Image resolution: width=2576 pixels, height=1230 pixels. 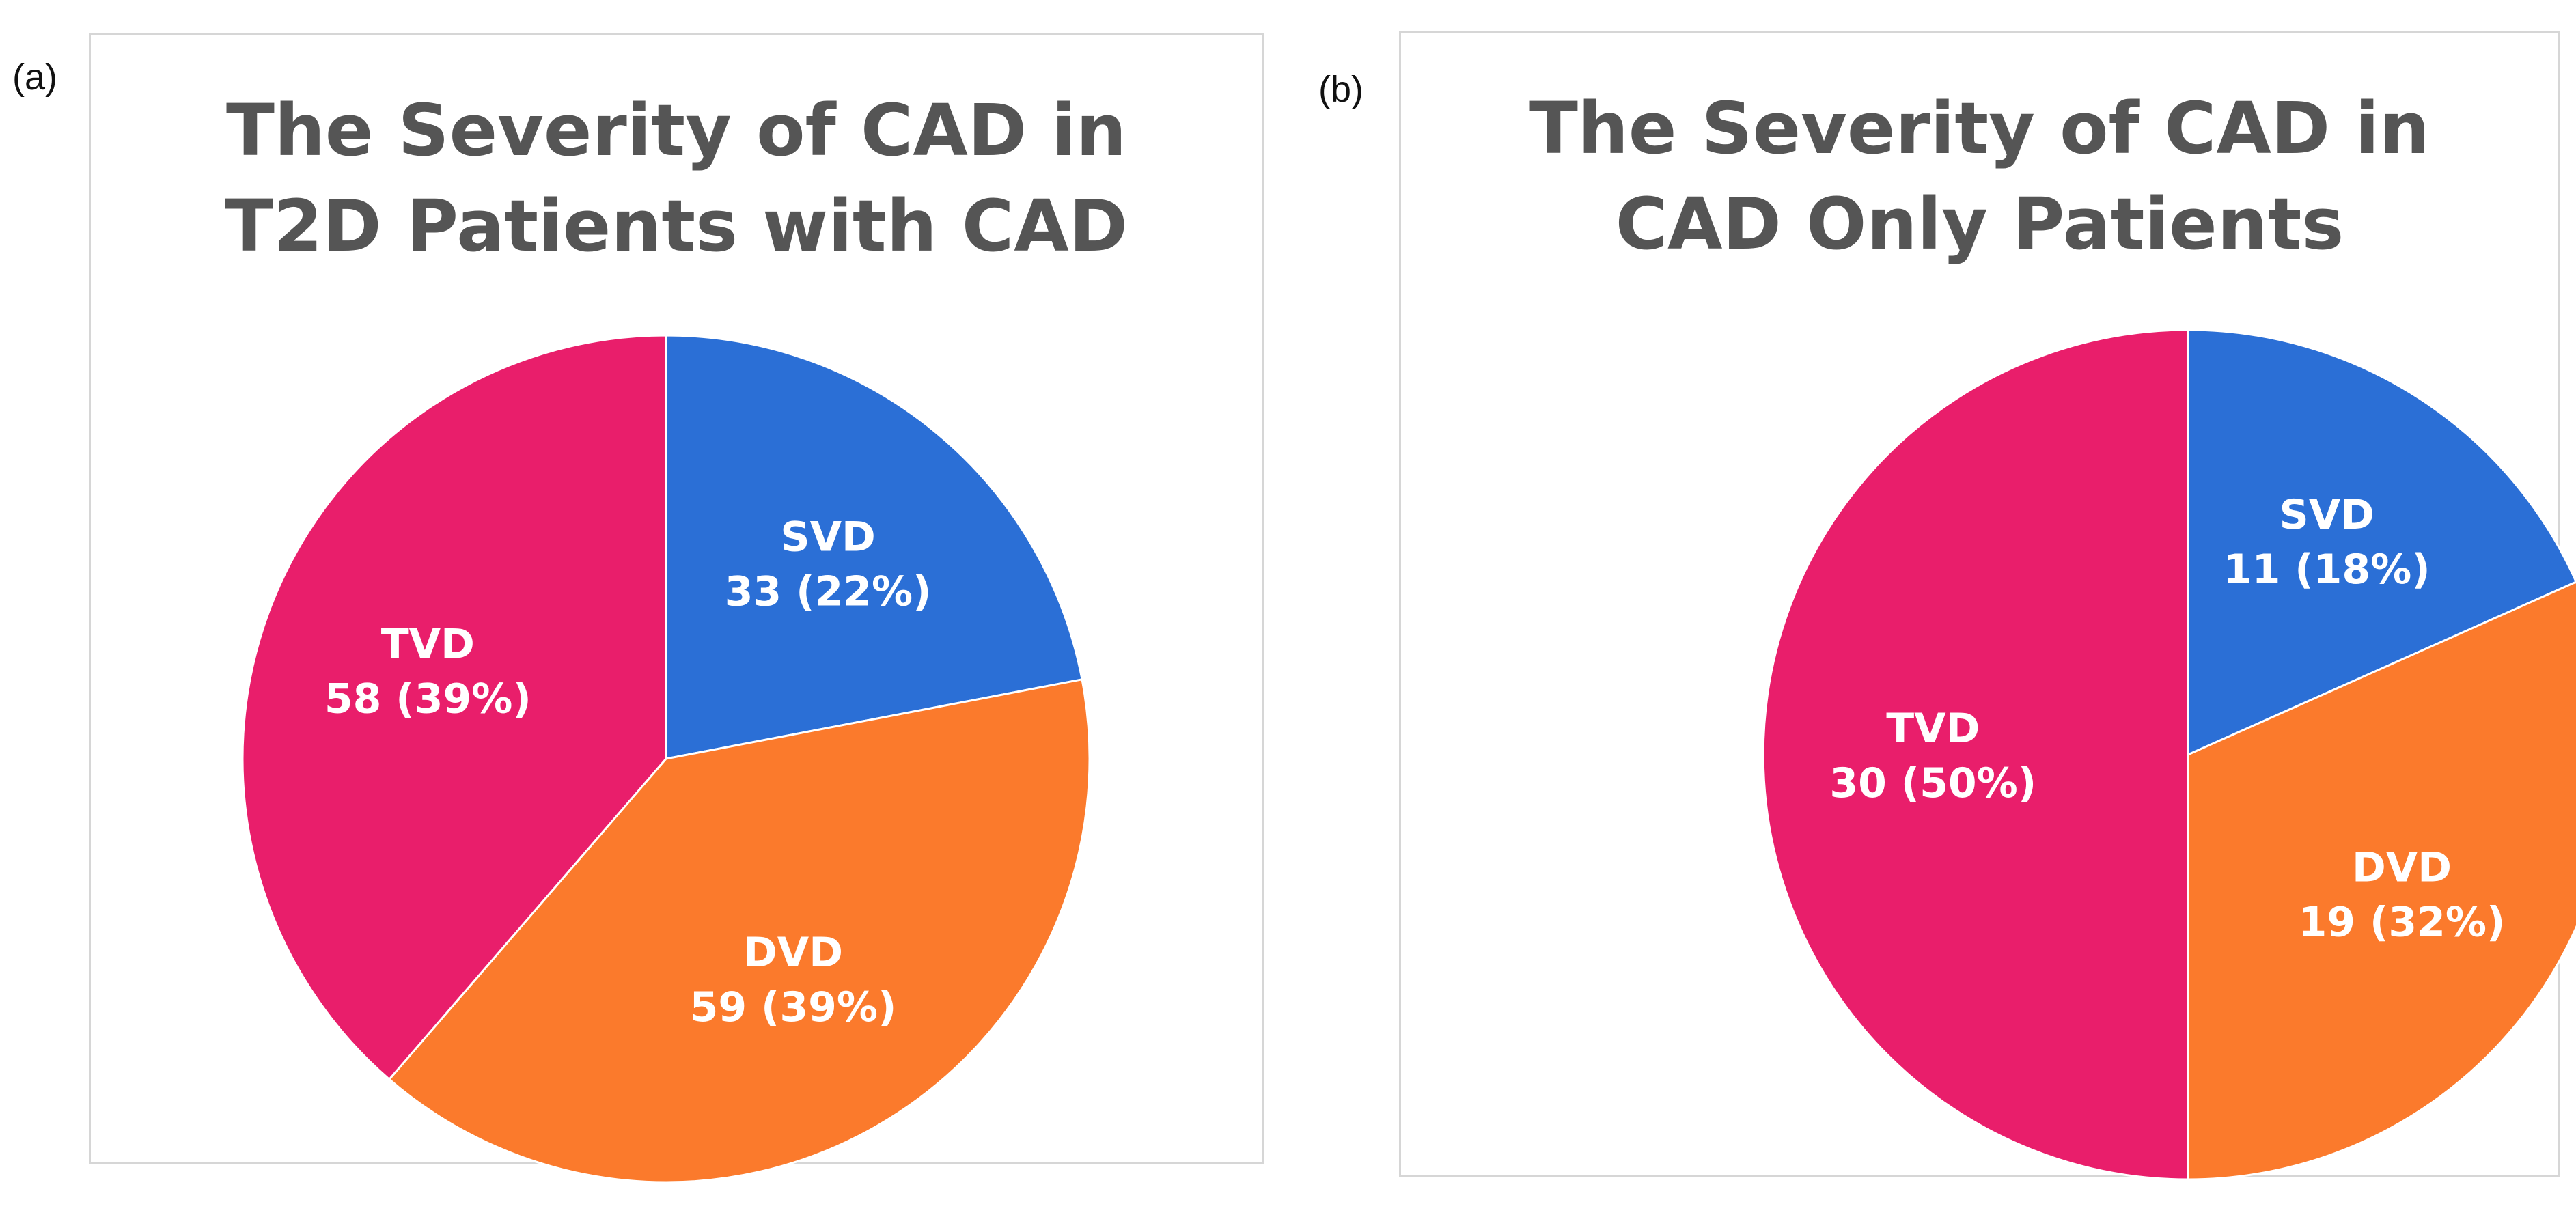 I want to click on slice-value-label: 30 (50%), so click(x=1932, y=783).